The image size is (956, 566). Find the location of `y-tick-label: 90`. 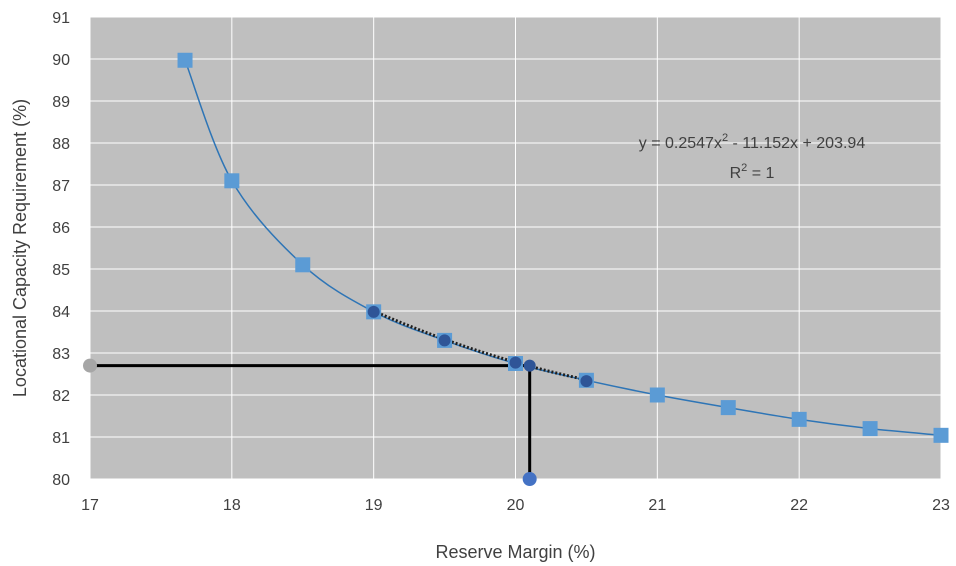

y-tick-label: 90 is located at coordinates (61, 60).